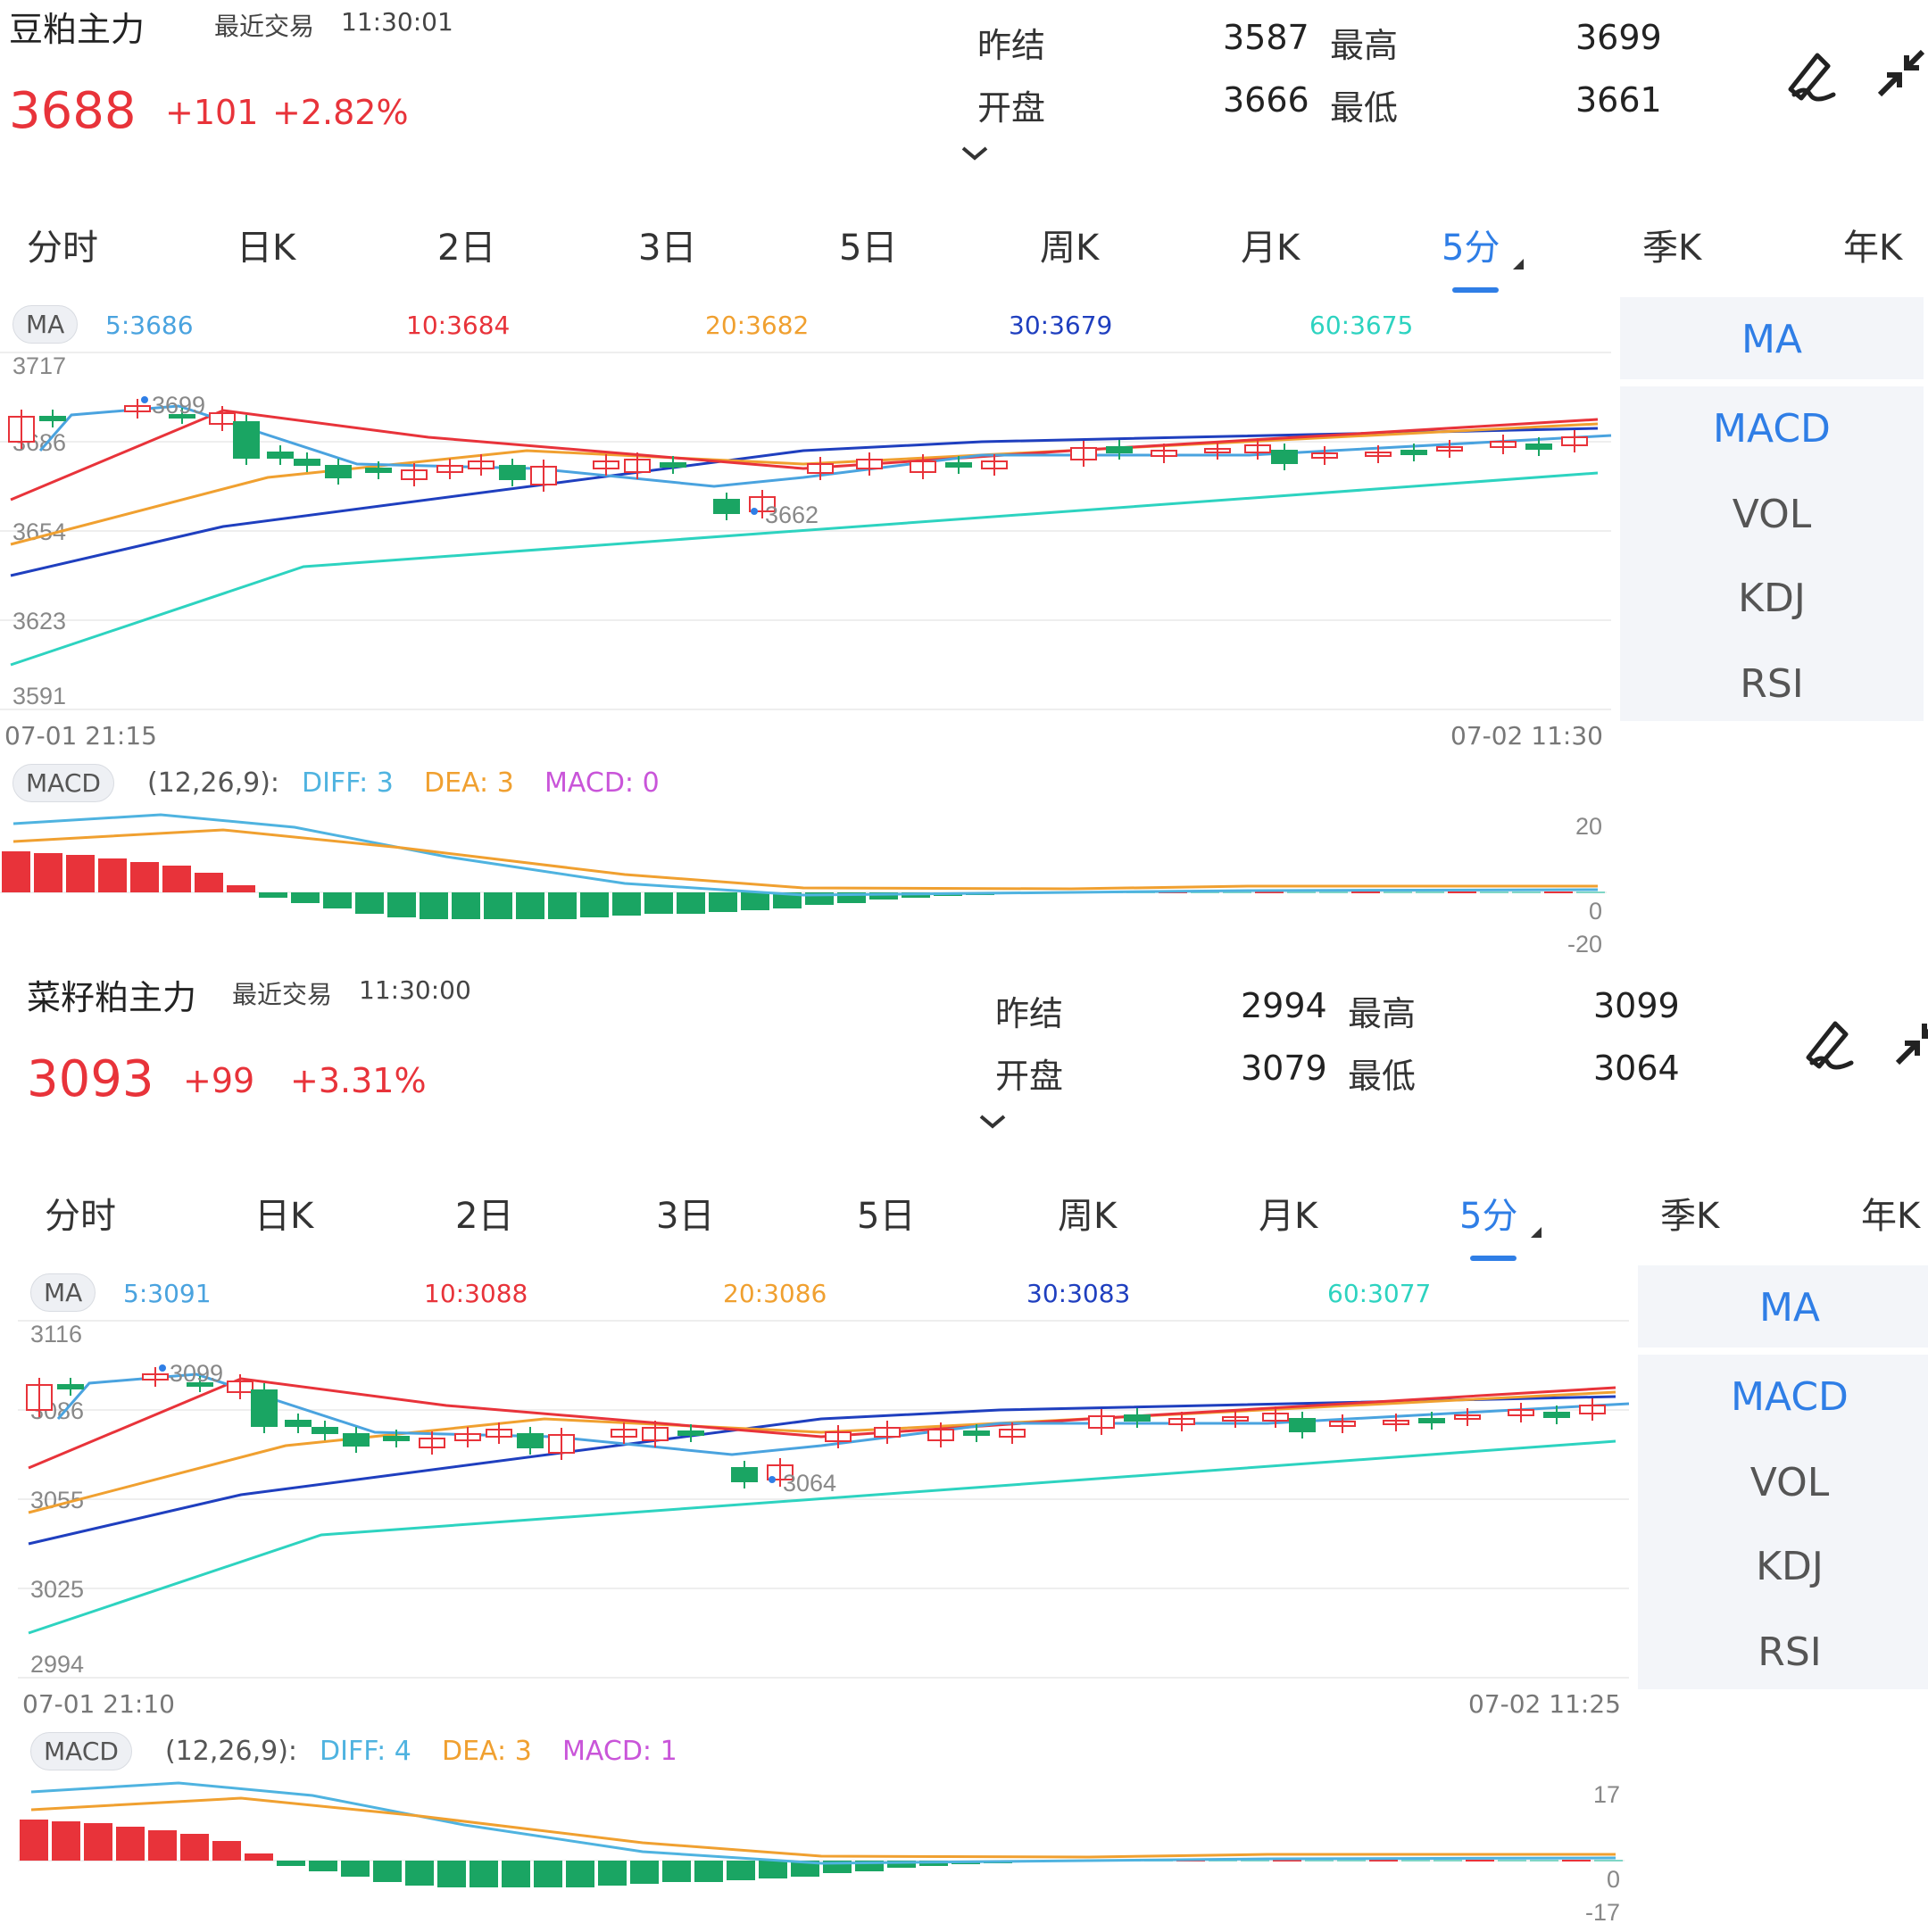 The image size is (1928, 1932). Describe the element at coordinates (808, 883) in the screenshot. I see `macd-chart: 20 0 -20` at that location.